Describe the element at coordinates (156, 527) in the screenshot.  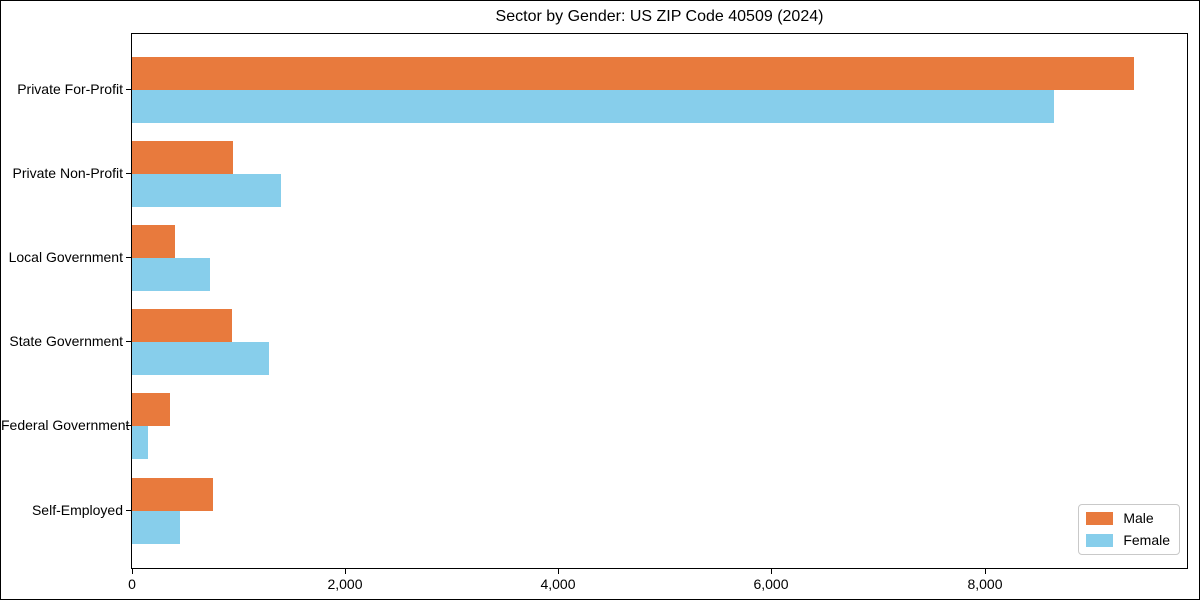
I see `bar-female-self-employed` at that location.